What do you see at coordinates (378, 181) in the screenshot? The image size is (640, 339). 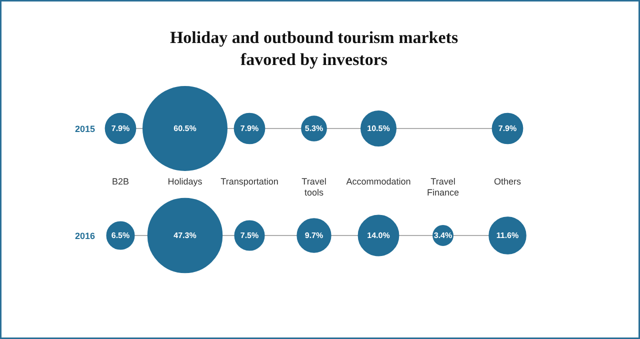 I see `category-label: Accommodation` at bounding box center [378, 181].